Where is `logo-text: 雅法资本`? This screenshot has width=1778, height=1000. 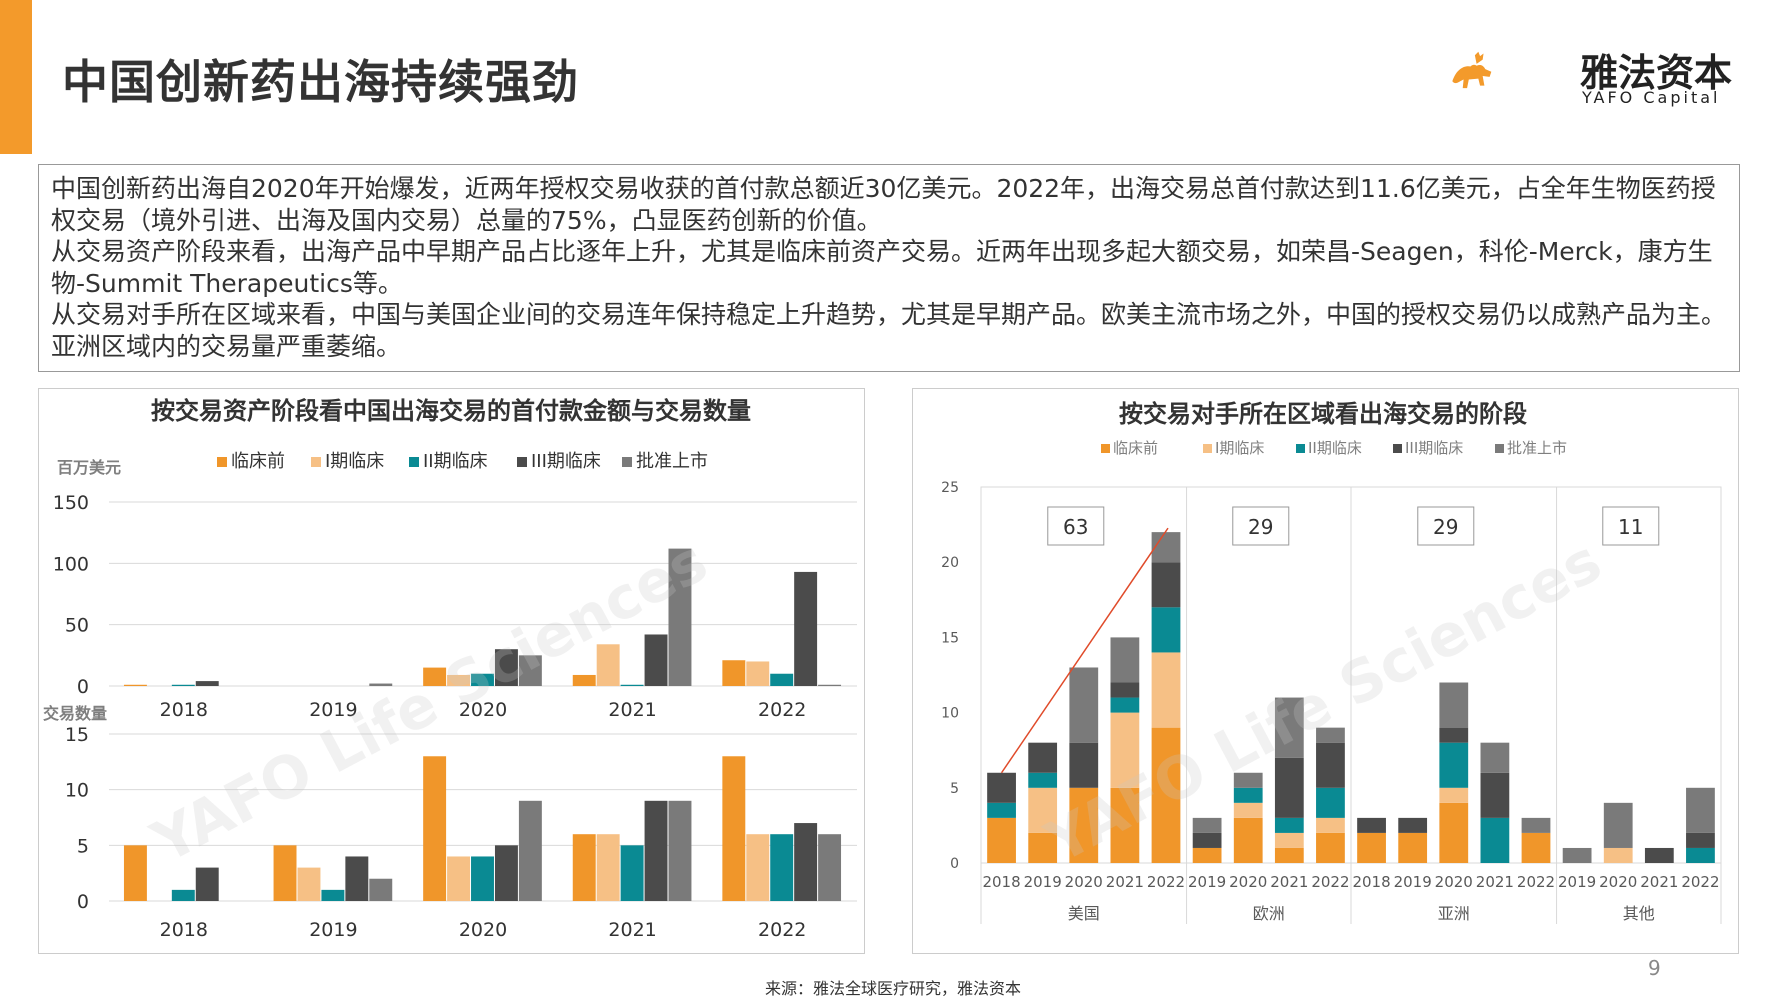
logo-text: 雅法资本 is located at coordinates (1656, 73).